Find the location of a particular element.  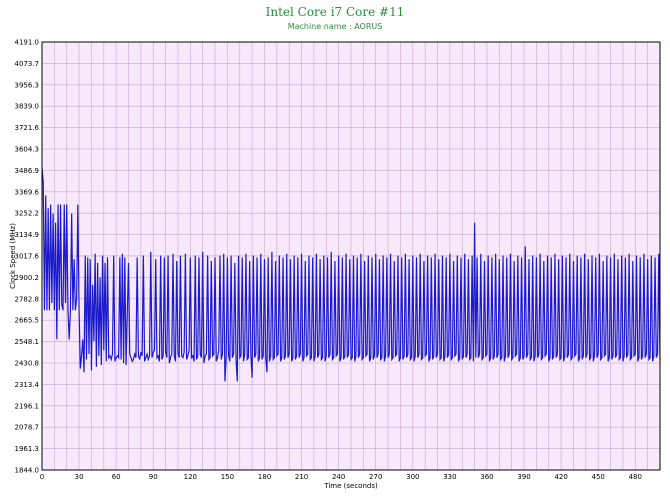

x-tick-label: 30 is located at coordinates (79, 477).